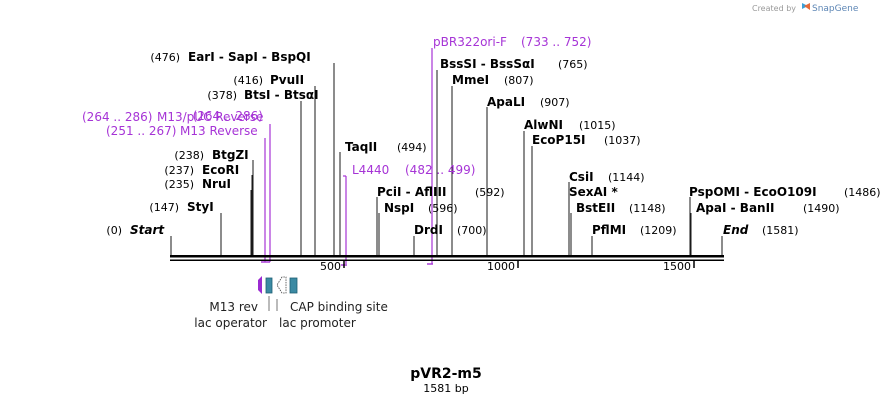  What do you see at coordinates (774, 8) in the screenshot?
I see `credit-prefix: Created by` at bounding box center [774, 8].